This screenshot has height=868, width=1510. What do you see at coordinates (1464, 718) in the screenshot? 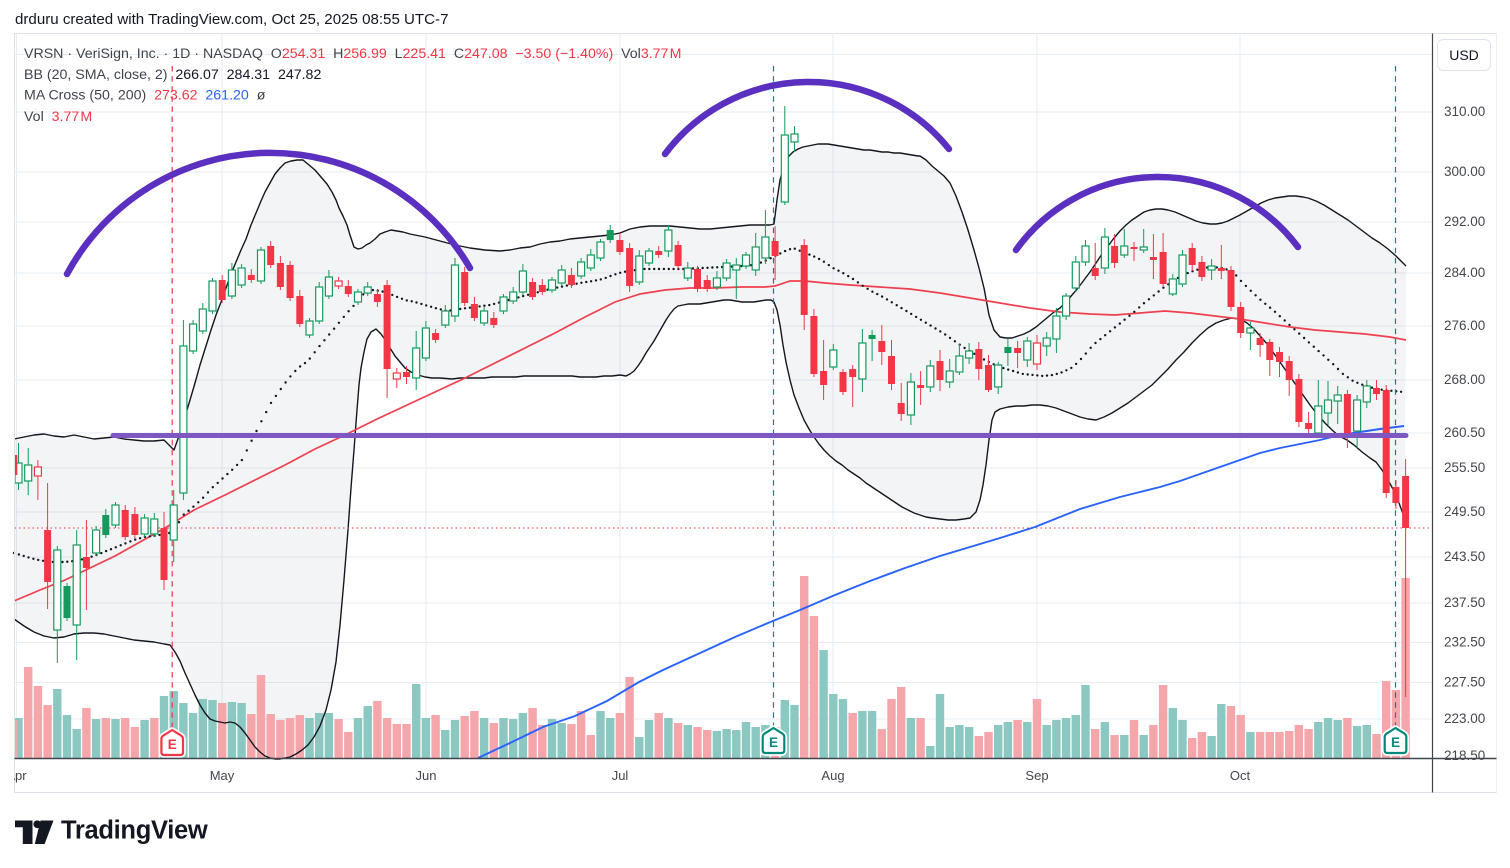
I see `svg-text: 223.00` at bounding box center [1464, 718].